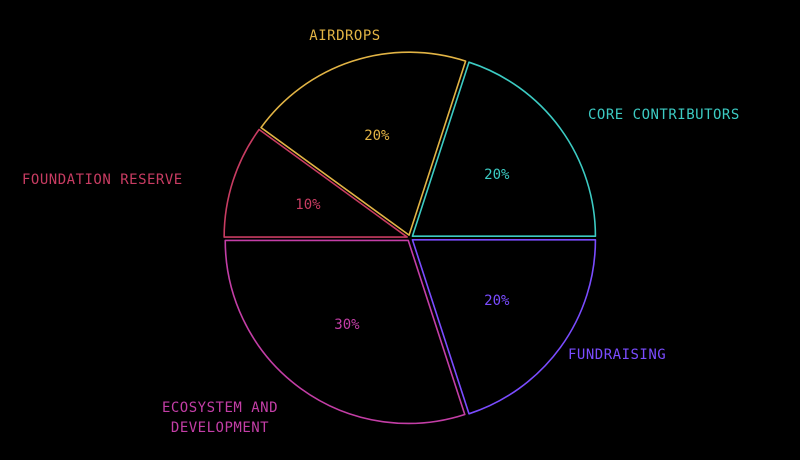 The image size is (800, 460). I want to click on category-label: CORE CONTRIBUTORS, so click(664, 115).